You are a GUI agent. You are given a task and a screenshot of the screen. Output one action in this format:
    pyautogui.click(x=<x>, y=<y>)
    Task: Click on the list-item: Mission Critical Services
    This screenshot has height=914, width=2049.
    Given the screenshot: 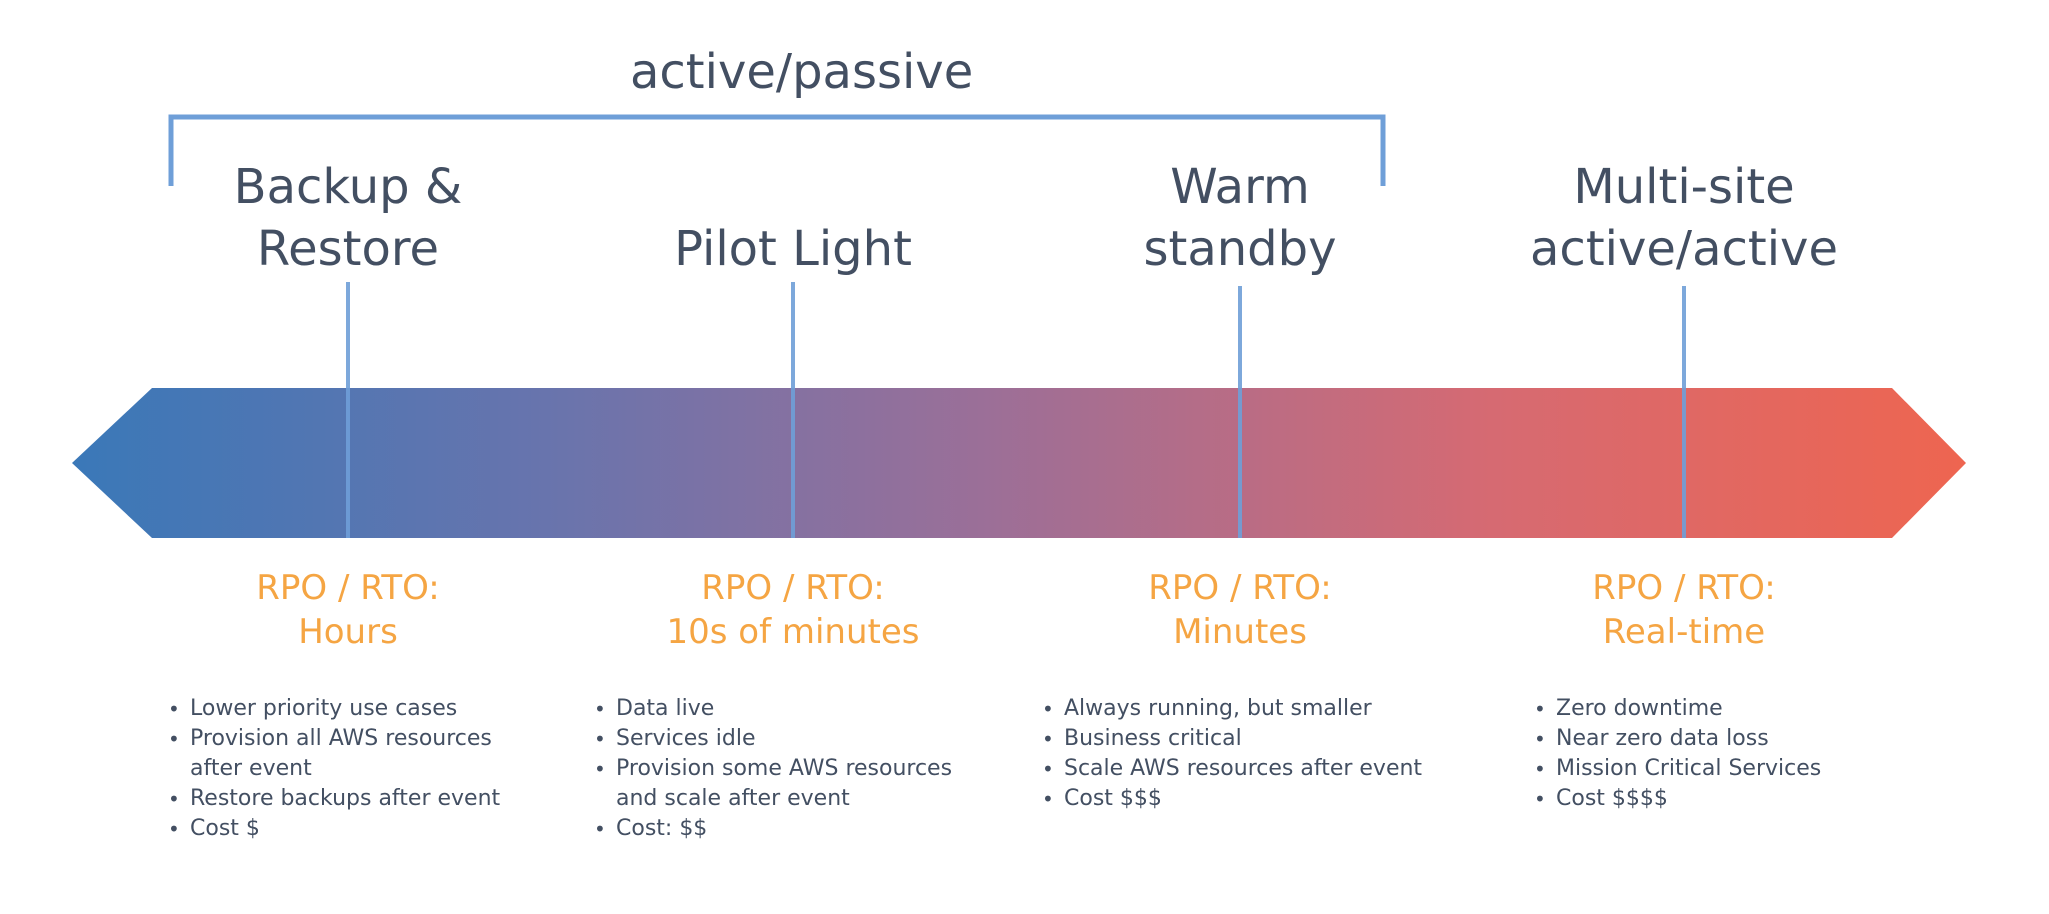 What is the action you would take?
    pyautogui.click(x=1676, y=769)
    